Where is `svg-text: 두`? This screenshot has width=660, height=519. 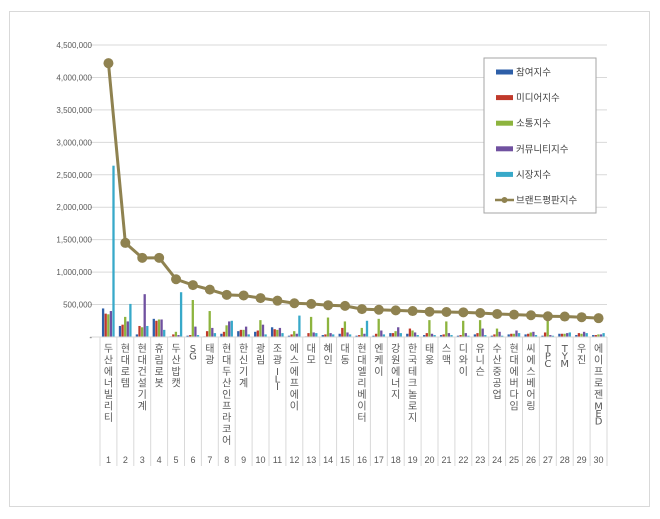
svg-text: 두 is located at coordinates (175, 349).